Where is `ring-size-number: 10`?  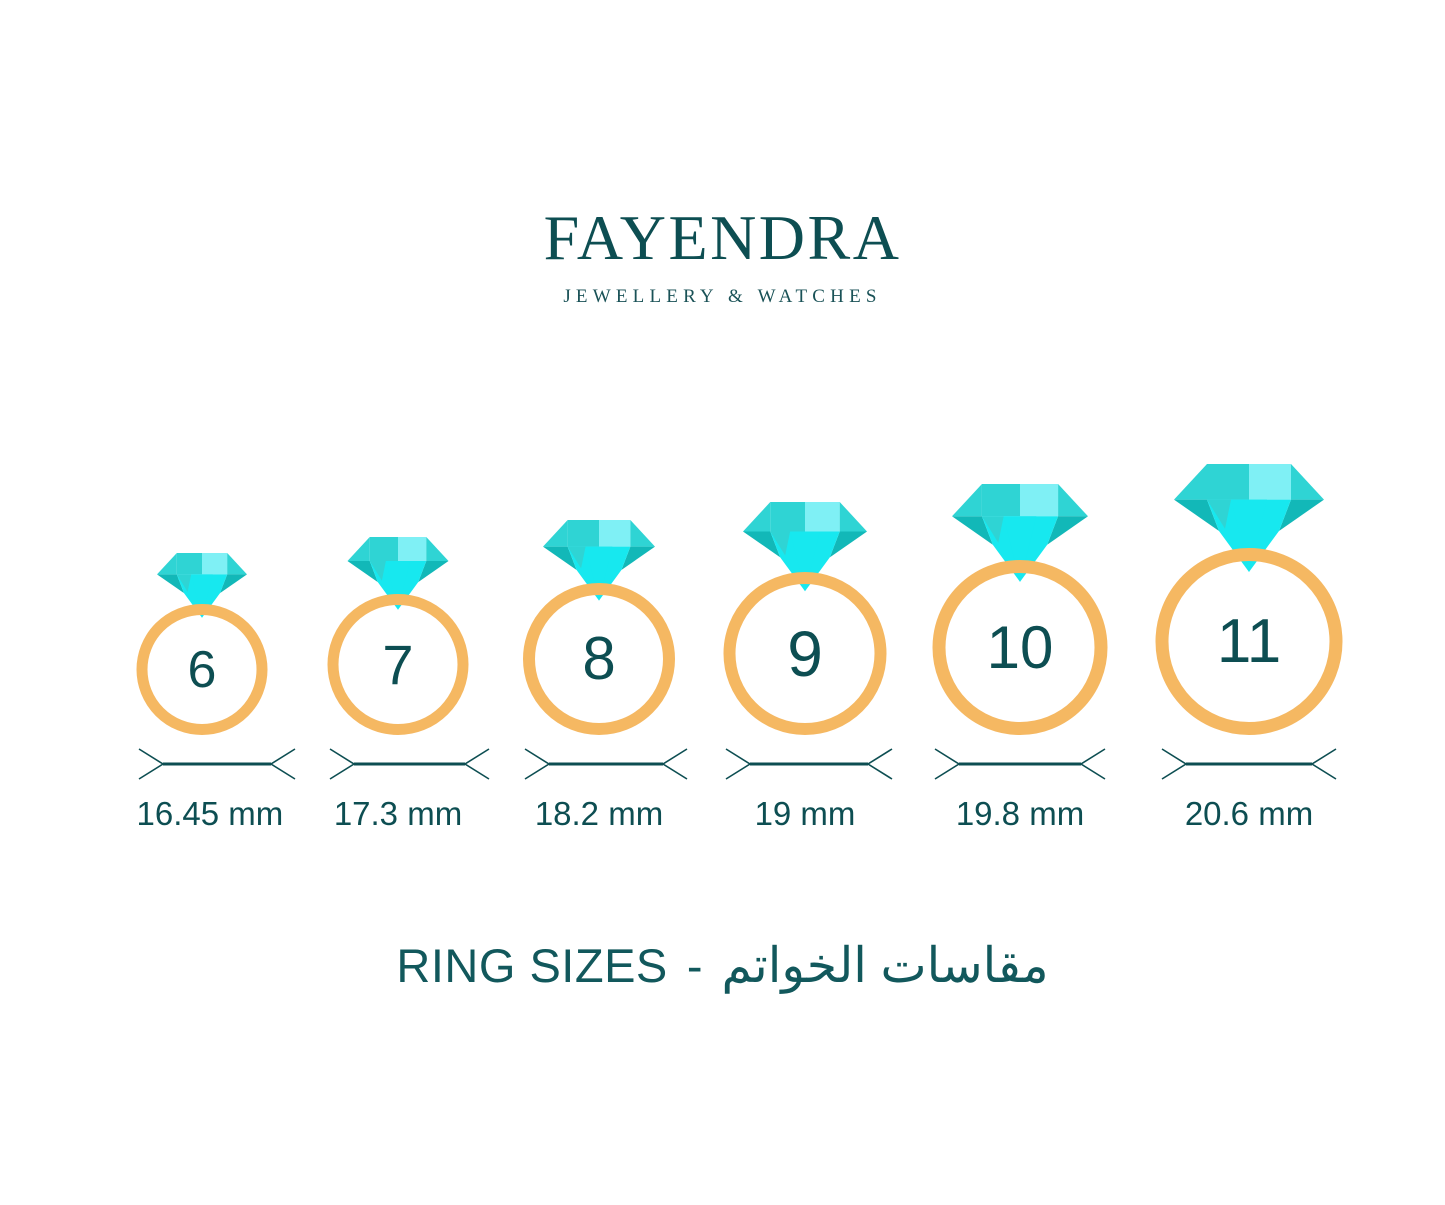
ring-size-number: 10 is located at coordinates (1020, 647).